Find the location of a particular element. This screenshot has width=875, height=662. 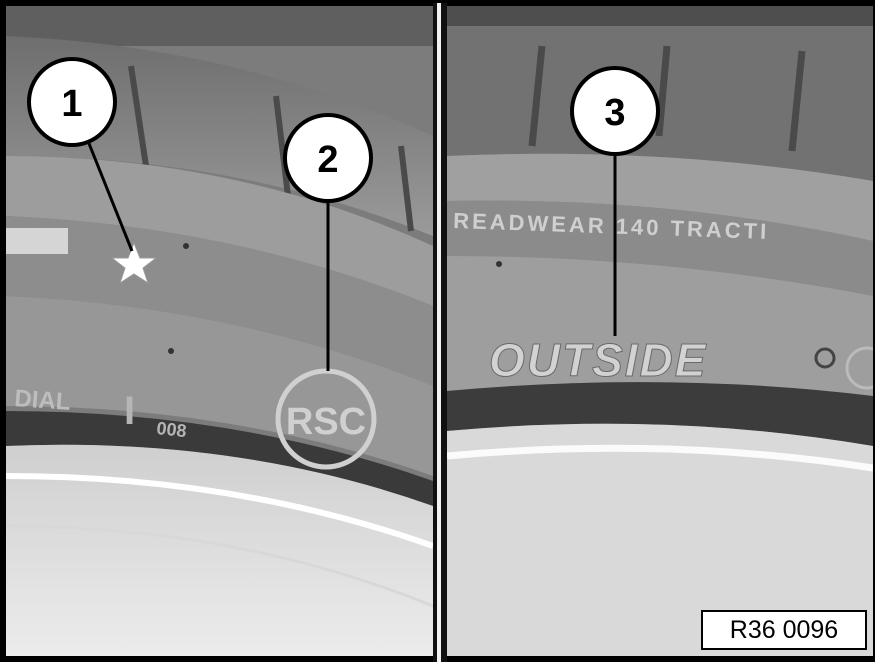

tire-text-mark: I is located at coordinates (129, 411).